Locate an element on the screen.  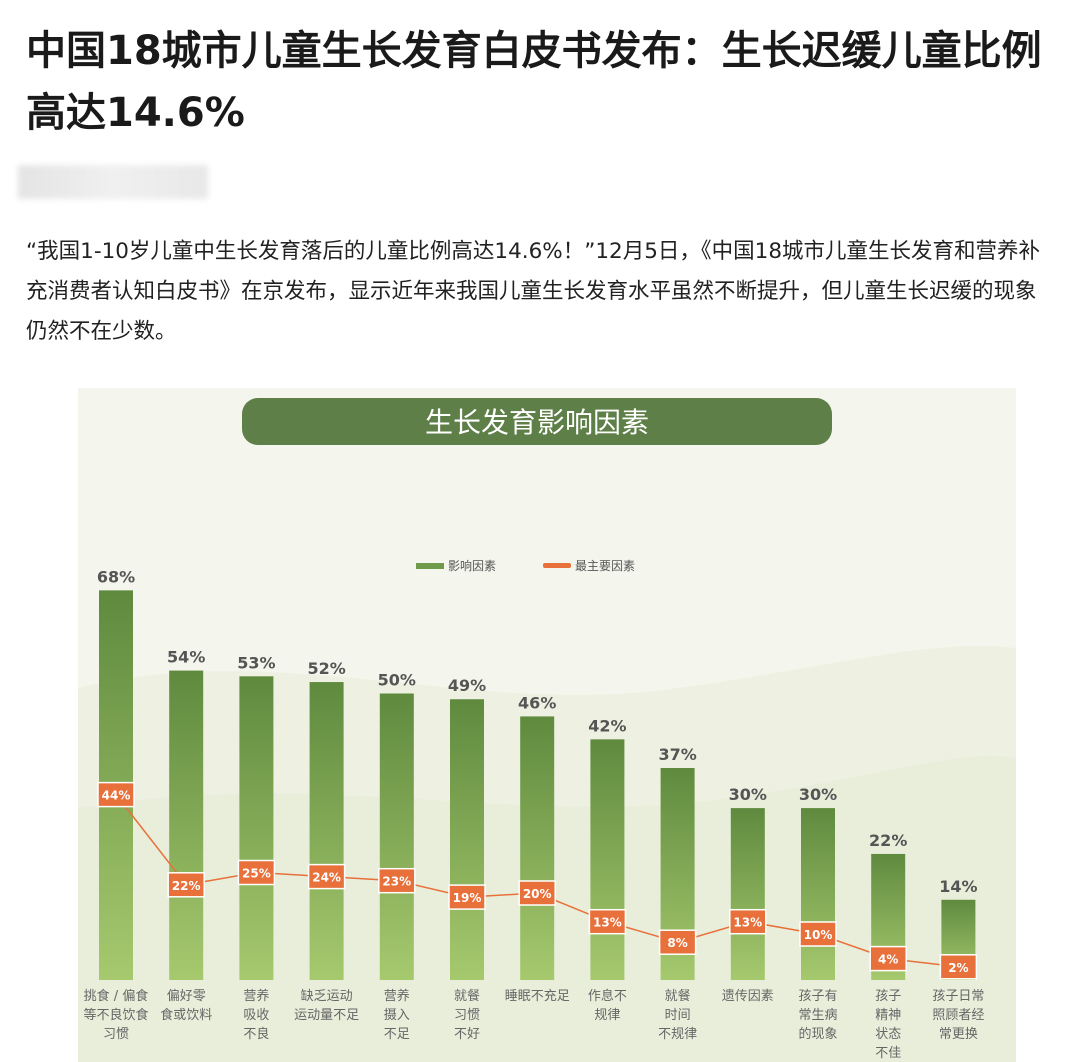
x-tick-label: 照顾者经 is located at coordinates (958, 1015).